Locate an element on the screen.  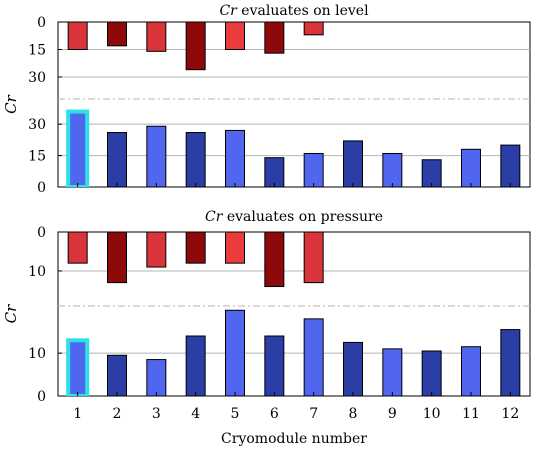
xtick-label: 10 is located at coordinates (432, 414).